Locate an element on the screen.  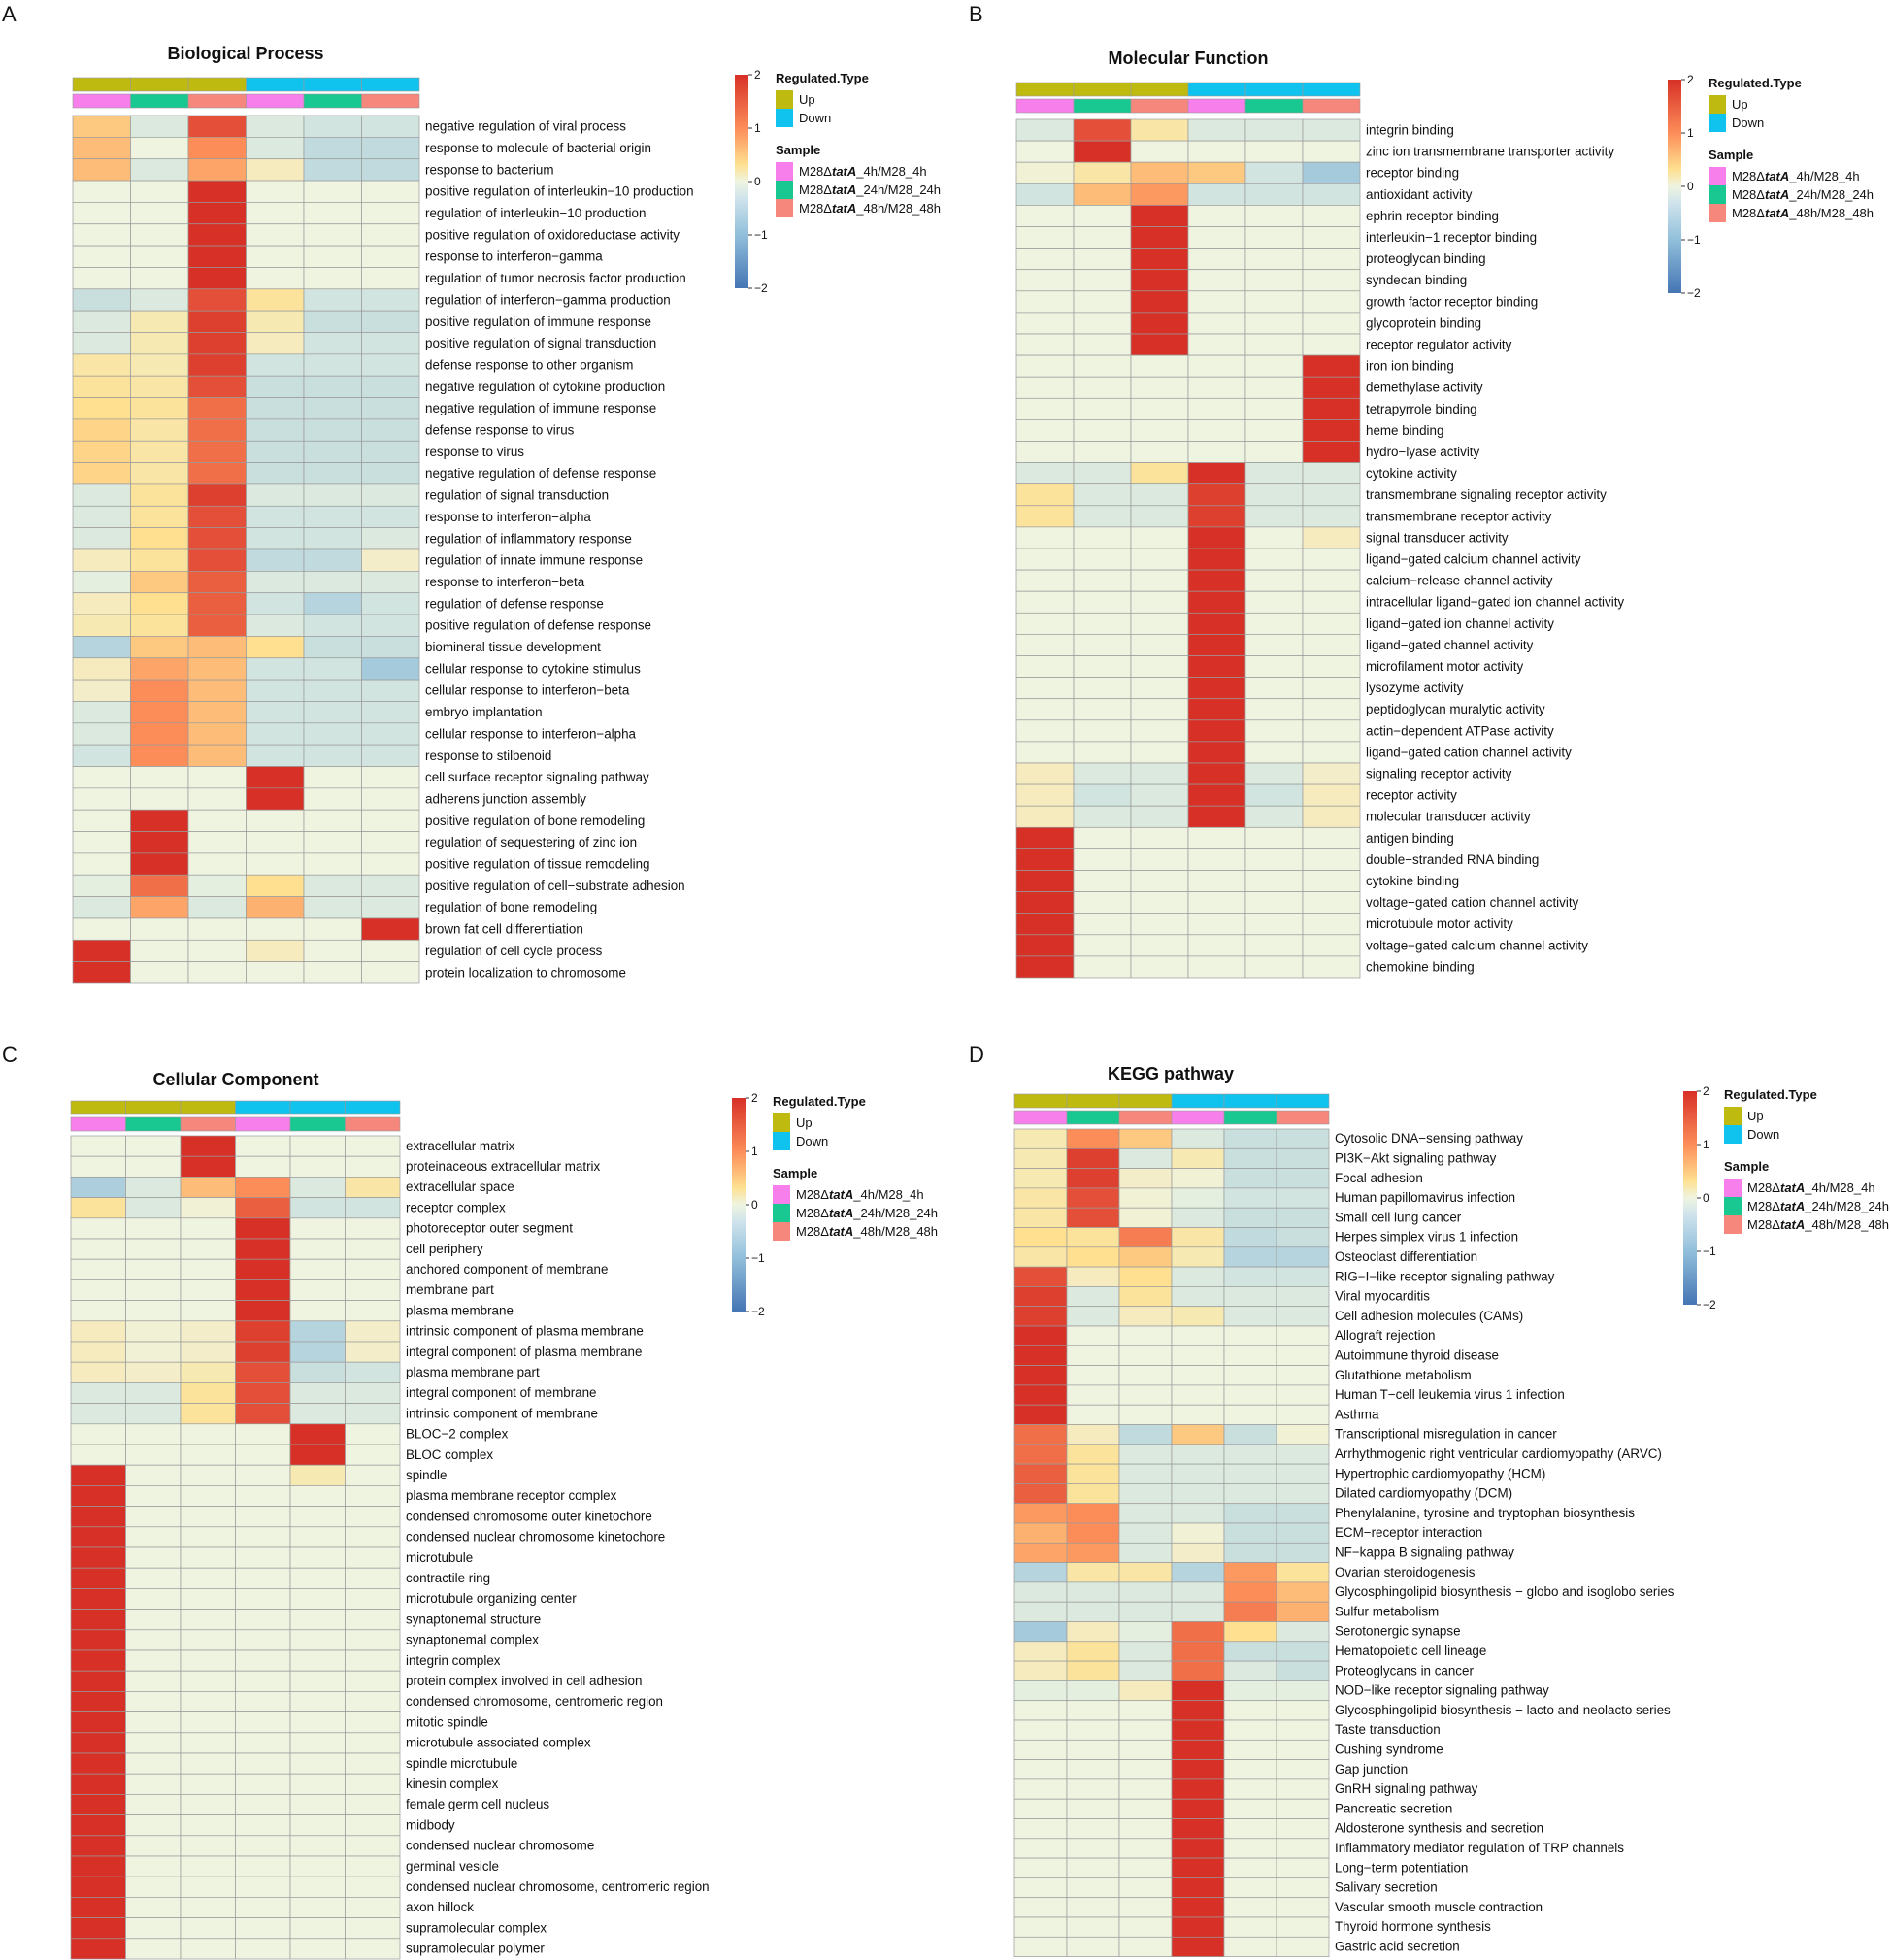
row-label: ligand−gated cation channel activity is located at coordinates (1469, 752).